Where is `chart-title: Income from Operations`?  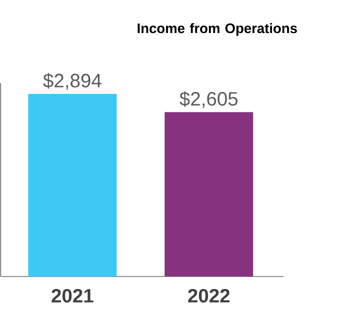 chart-title: Income from Operations is located at coordinates (217, 29).